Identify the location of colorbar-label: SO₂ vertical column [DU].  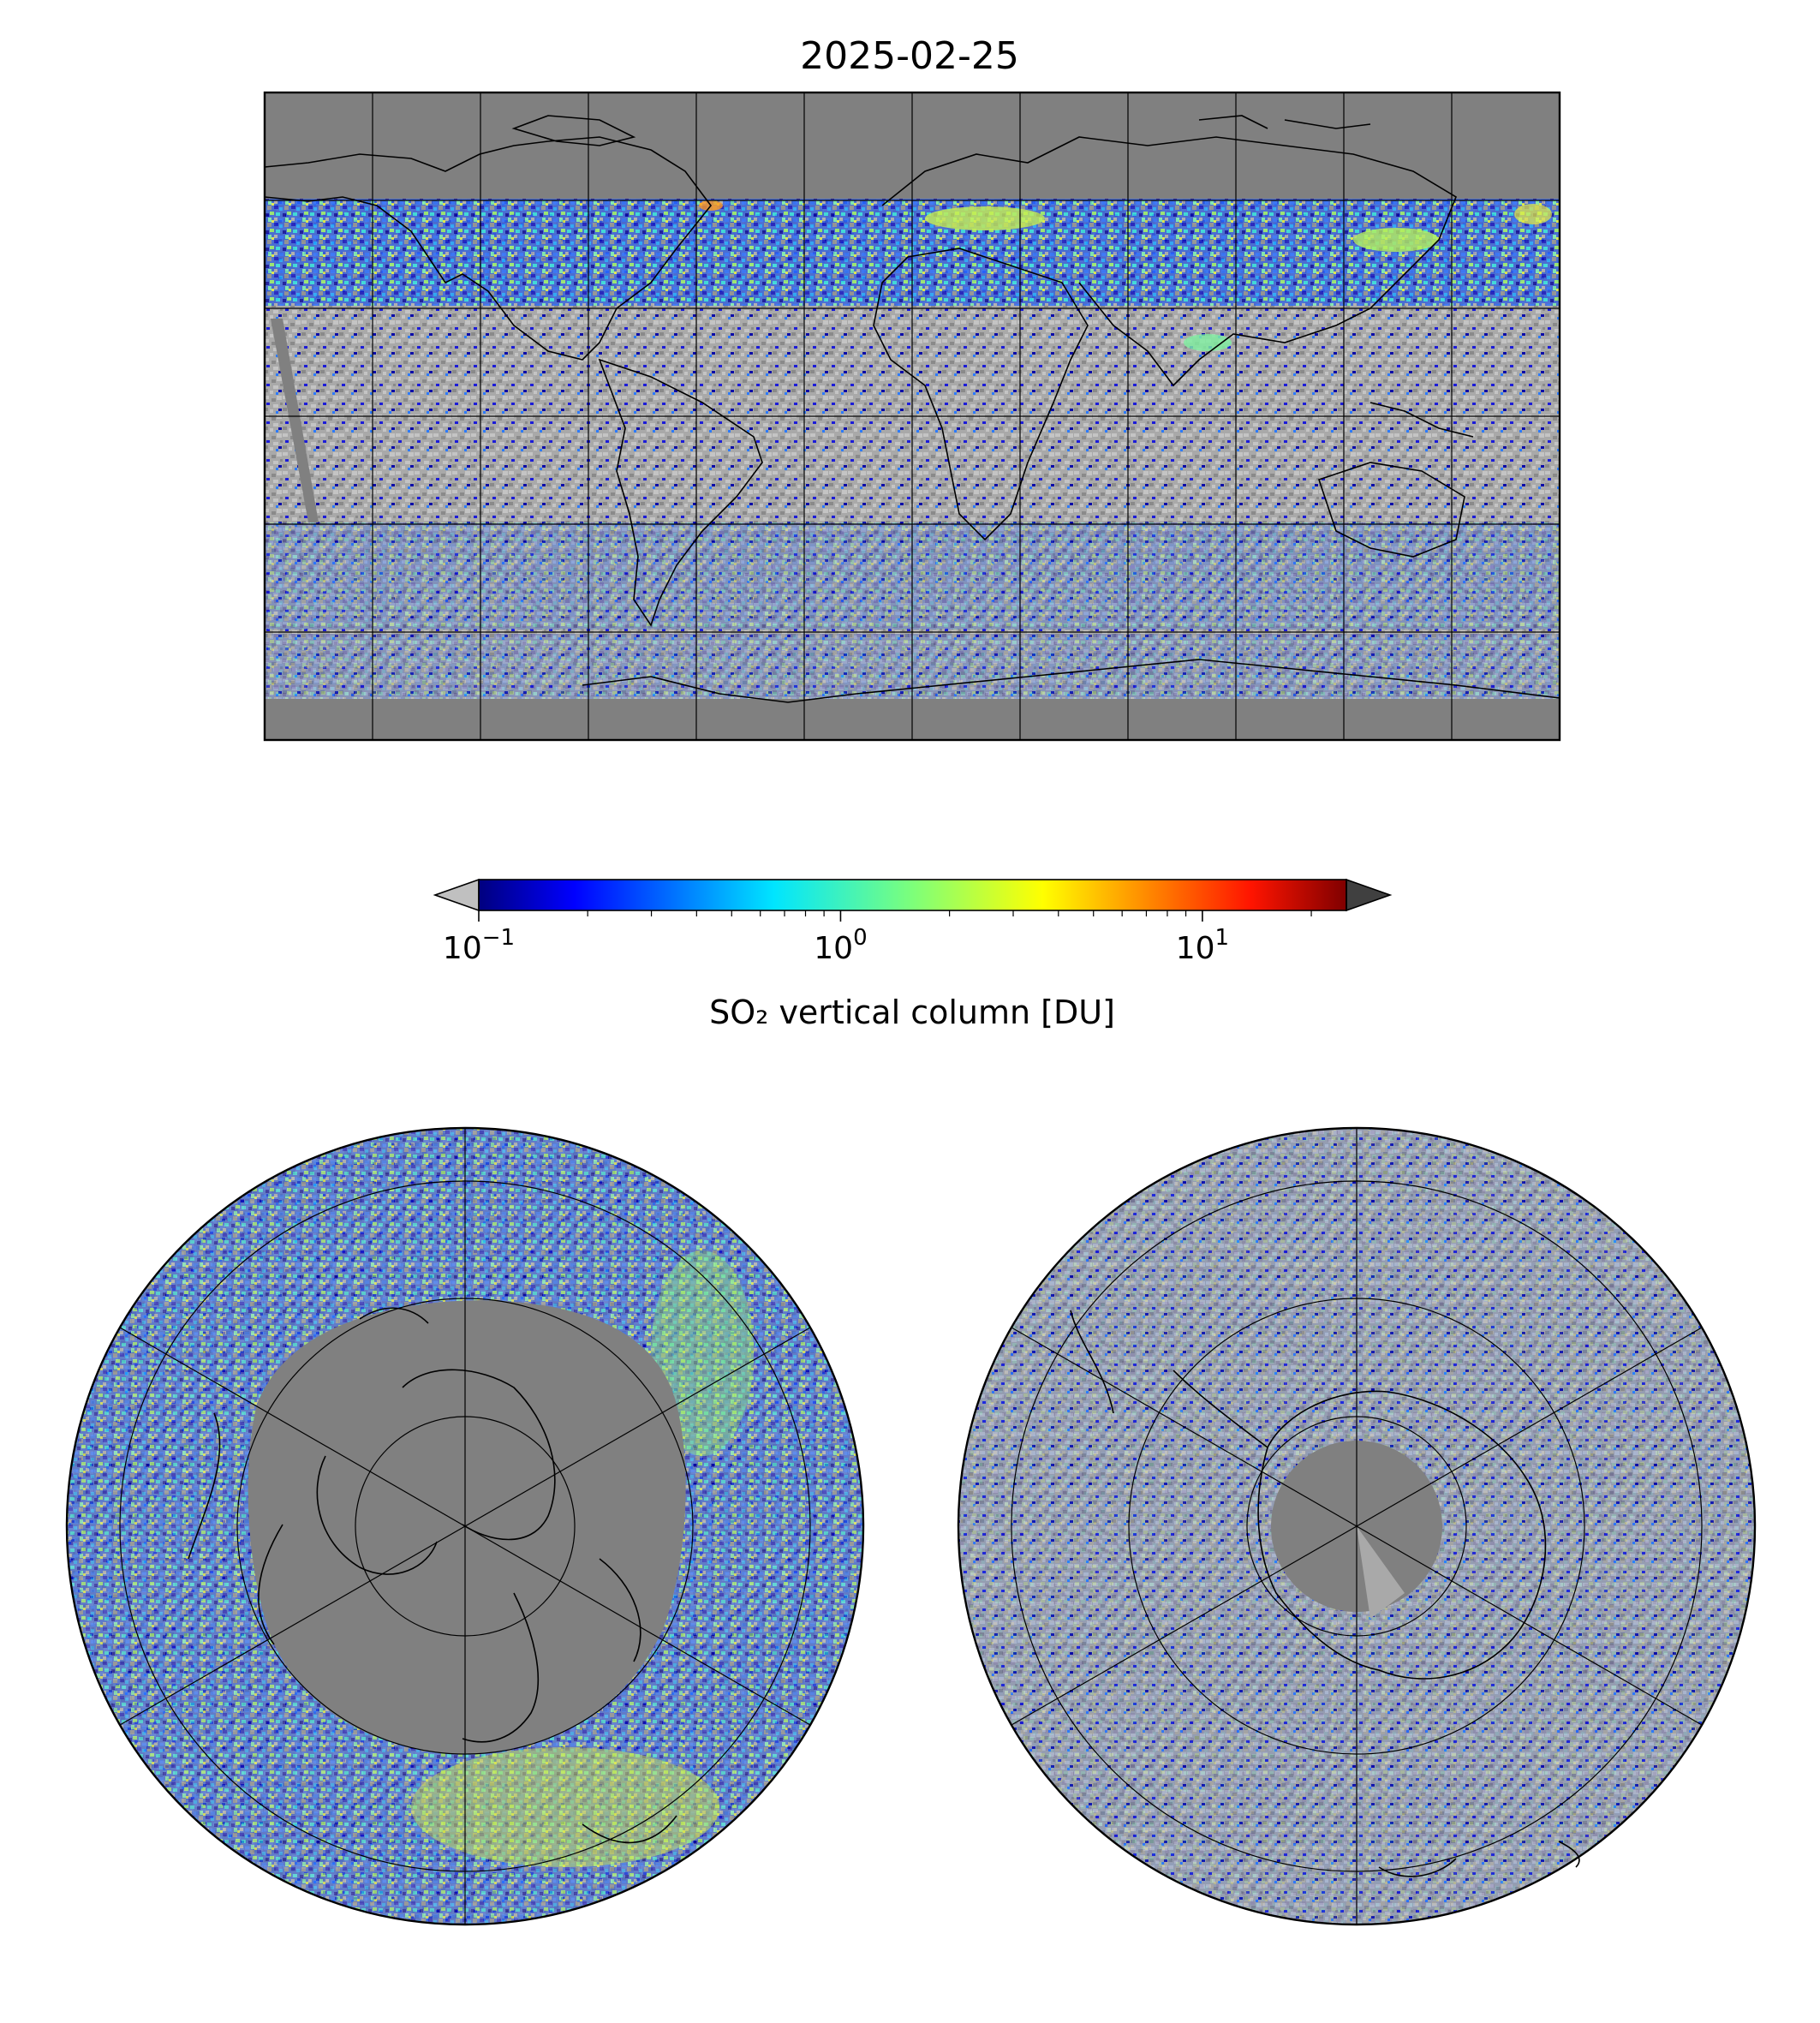
(912, 1012).